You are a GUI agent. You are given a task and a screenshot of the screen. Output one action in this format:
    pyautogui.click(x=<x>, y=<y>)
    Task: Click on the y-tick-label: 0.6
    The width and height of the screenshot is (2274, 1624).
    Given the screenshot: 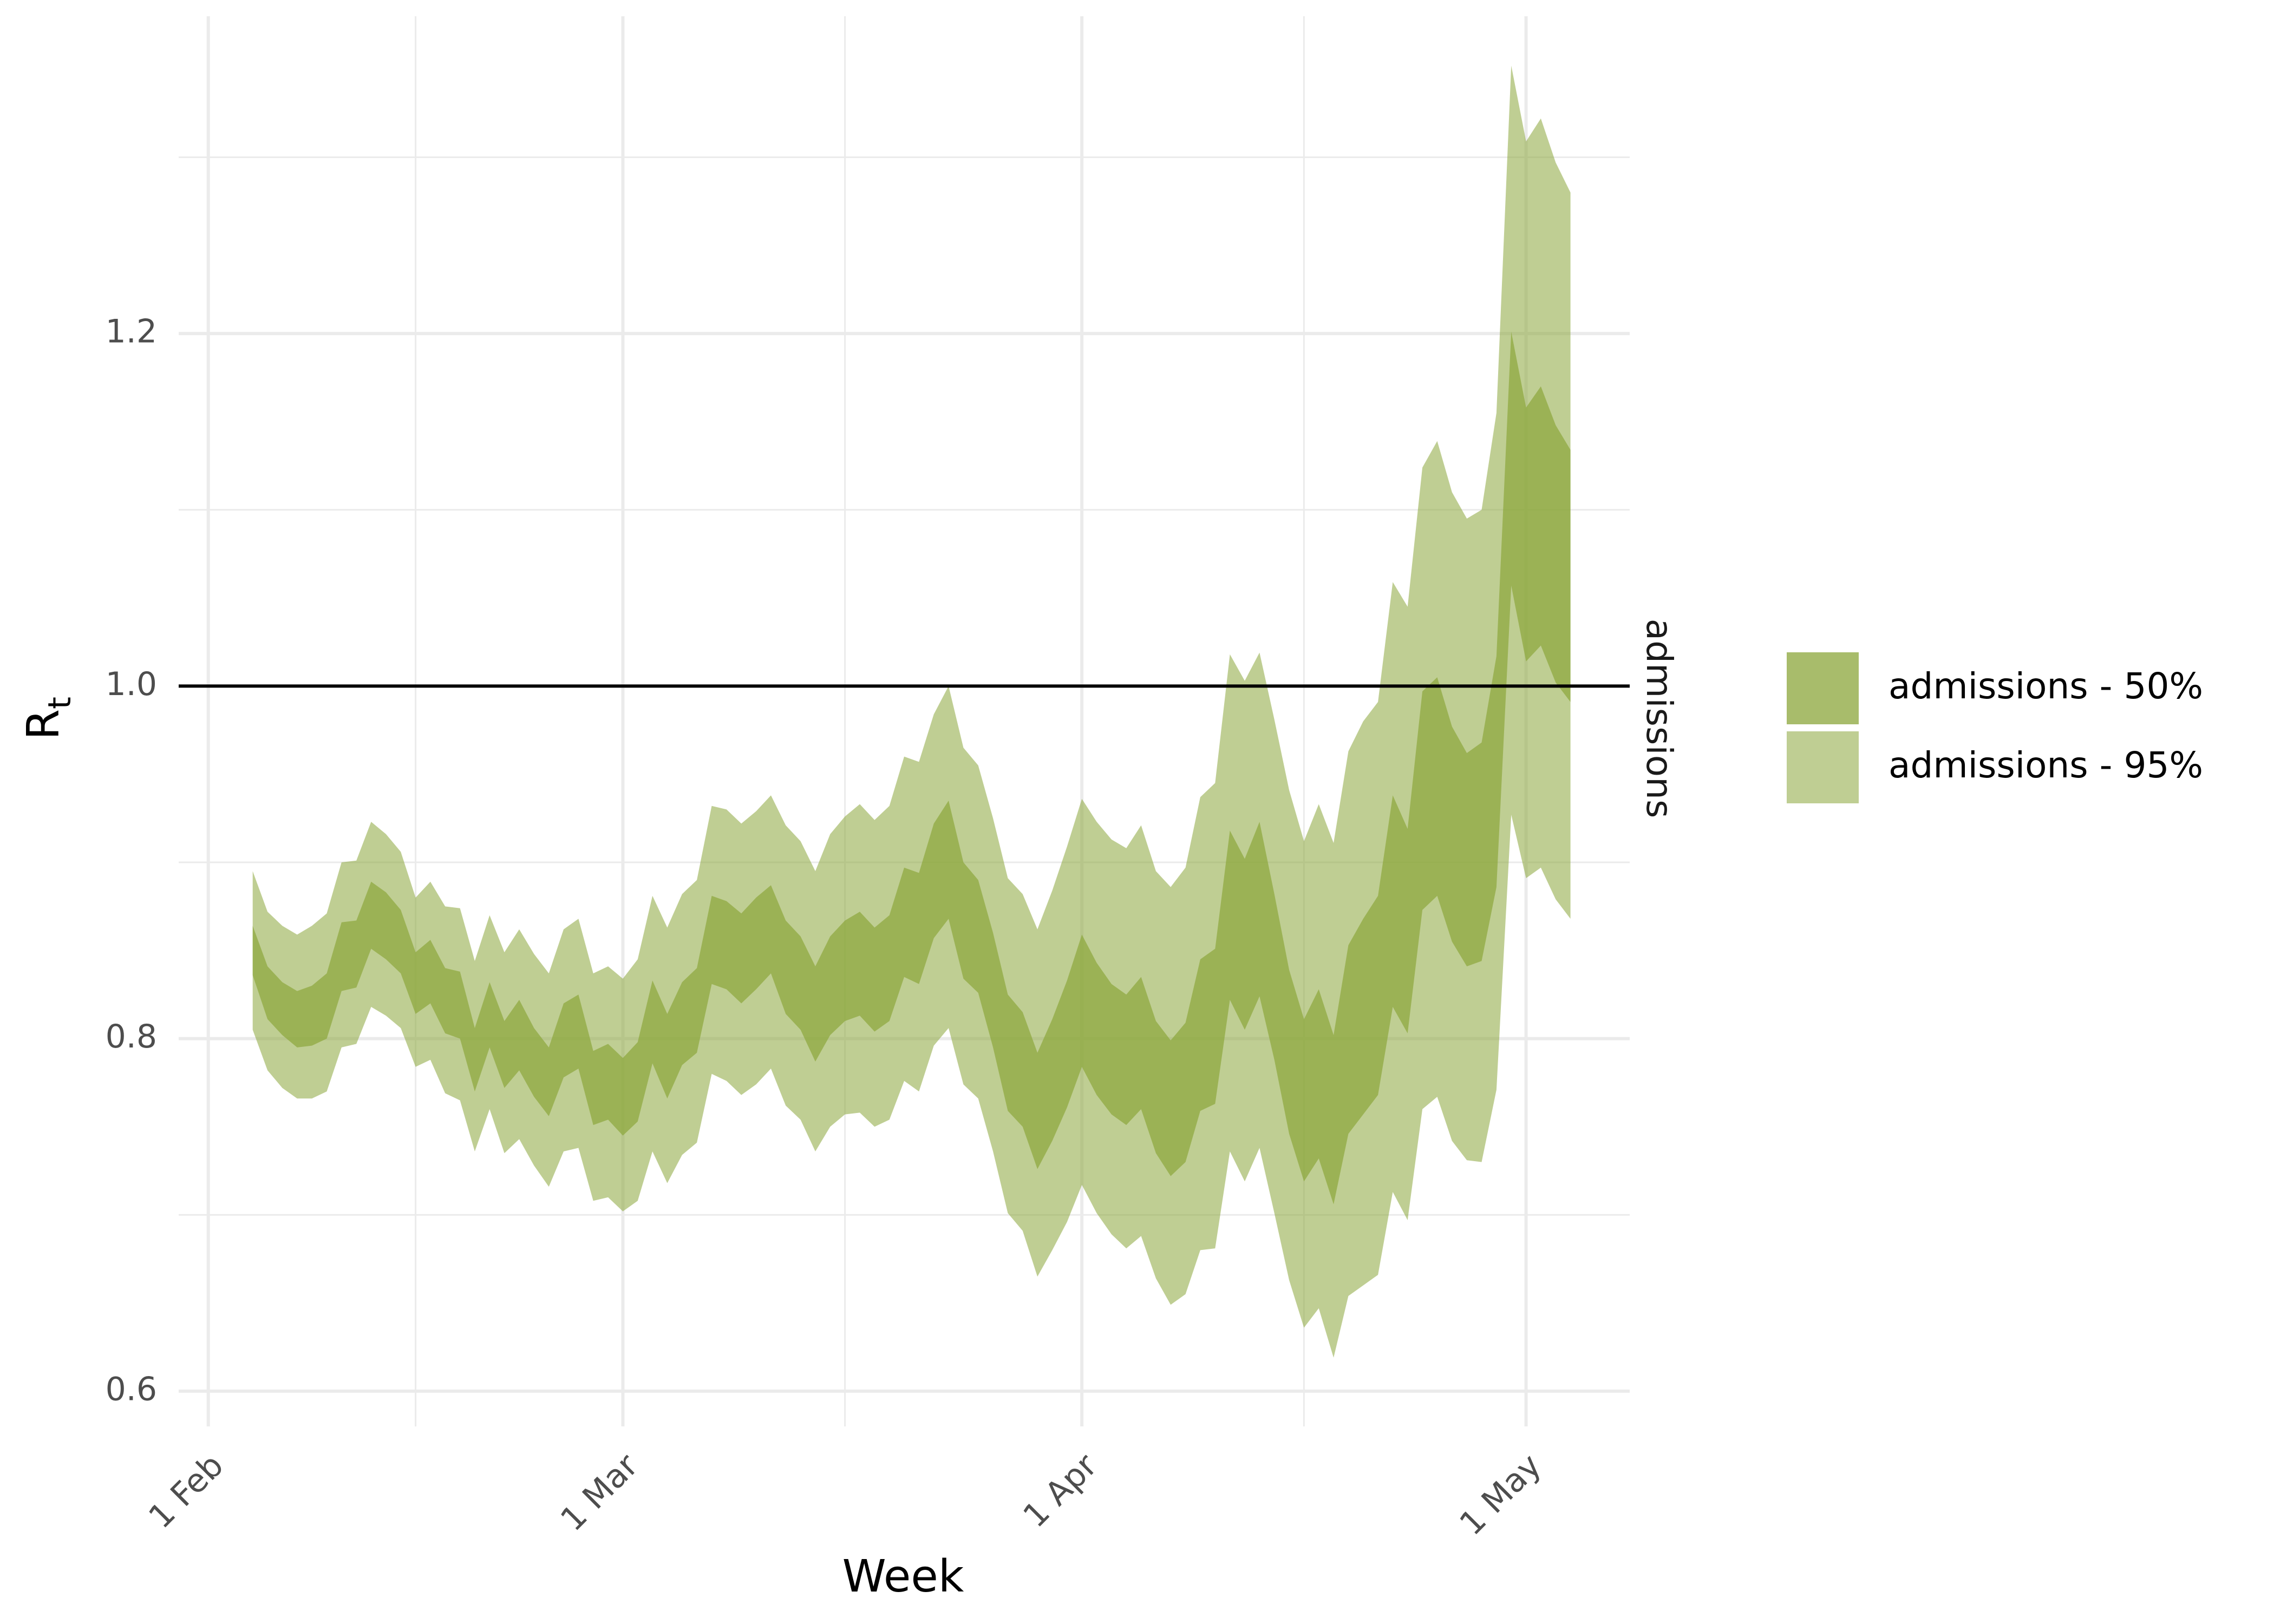 What is the action you would take?
    pyautogui.click(x=132, y=1389)
    